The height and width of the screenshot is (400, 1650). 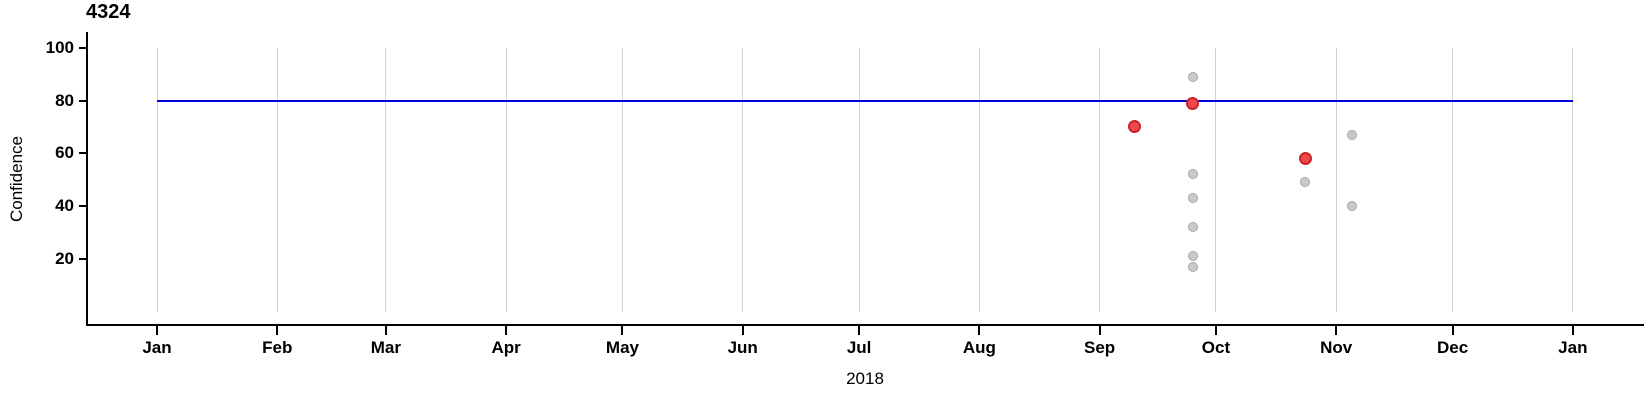 I want to click on x-axis-line, so click(x=865, y=325).